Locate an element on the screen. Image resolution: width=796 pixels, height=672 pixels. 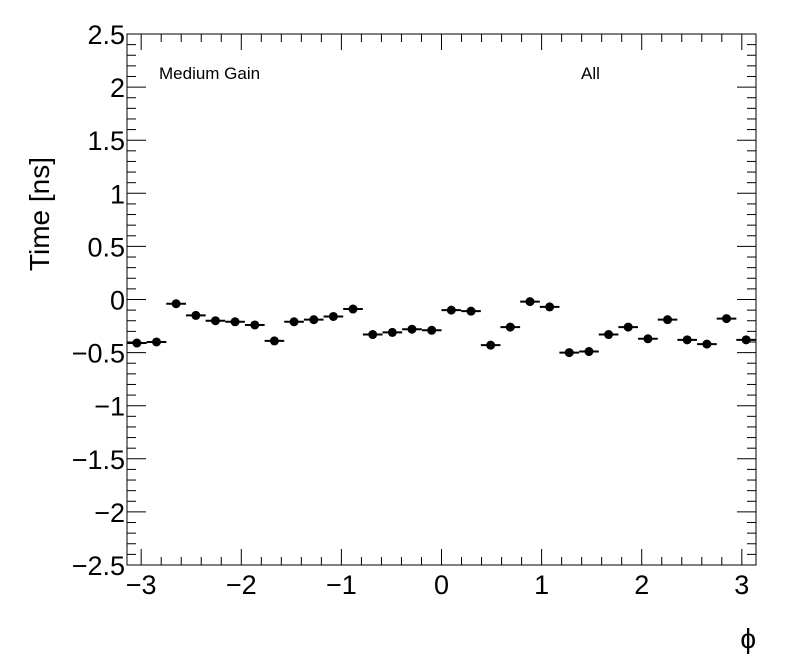
y-axis-title: Time [ns] is located at coordinates (39, 214).